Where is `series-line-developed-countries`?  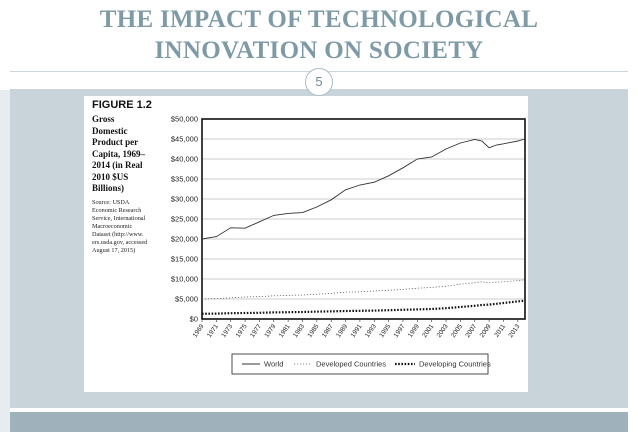 series-line-developed-countries is located at coordinates (363, 289).